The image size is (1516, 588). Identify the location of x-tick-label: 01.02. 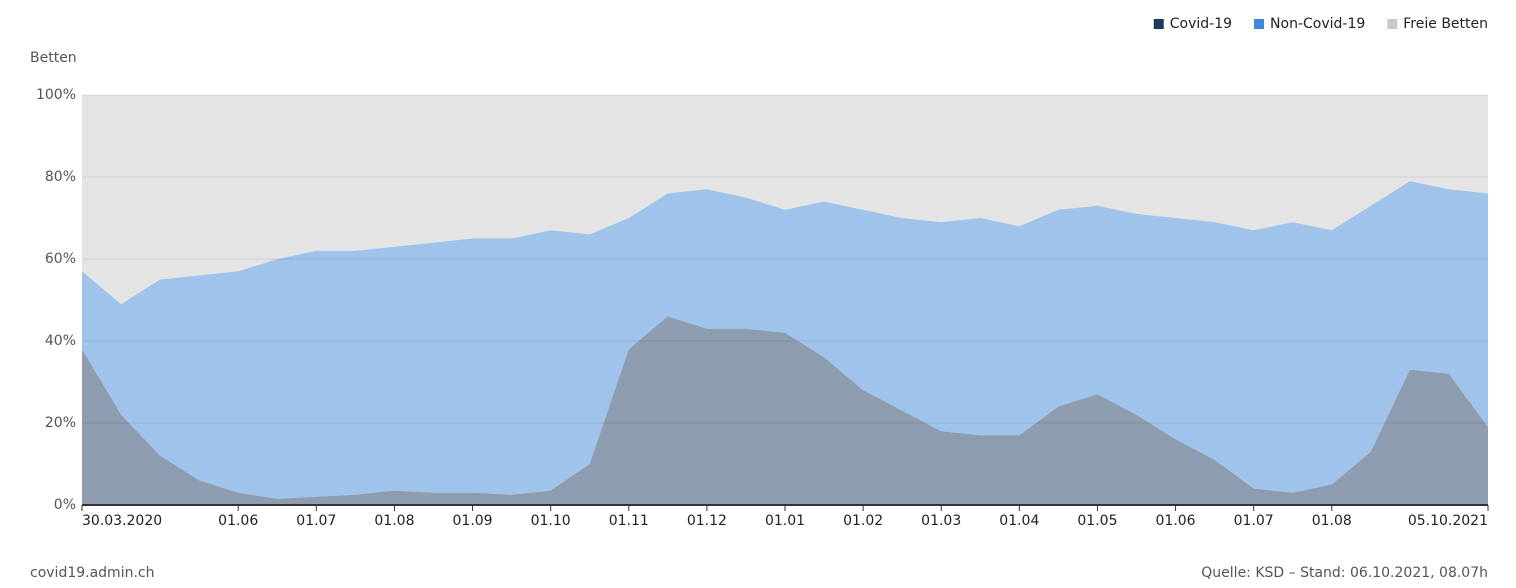
(863, 521).